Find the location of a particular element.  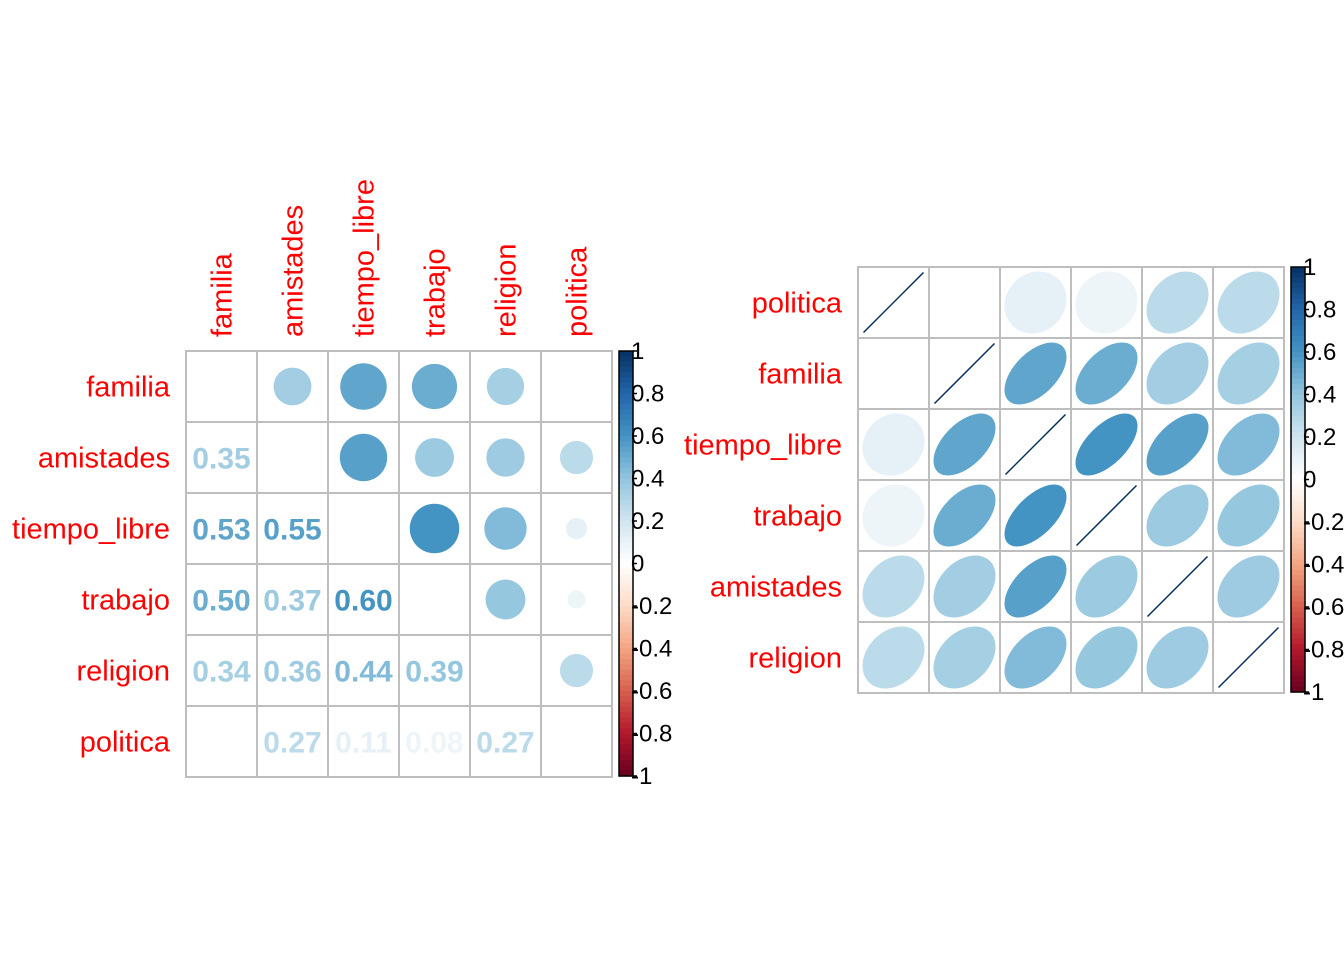

right-ellipse-tiempo_libre-familia is located at coordinates (964, 444).